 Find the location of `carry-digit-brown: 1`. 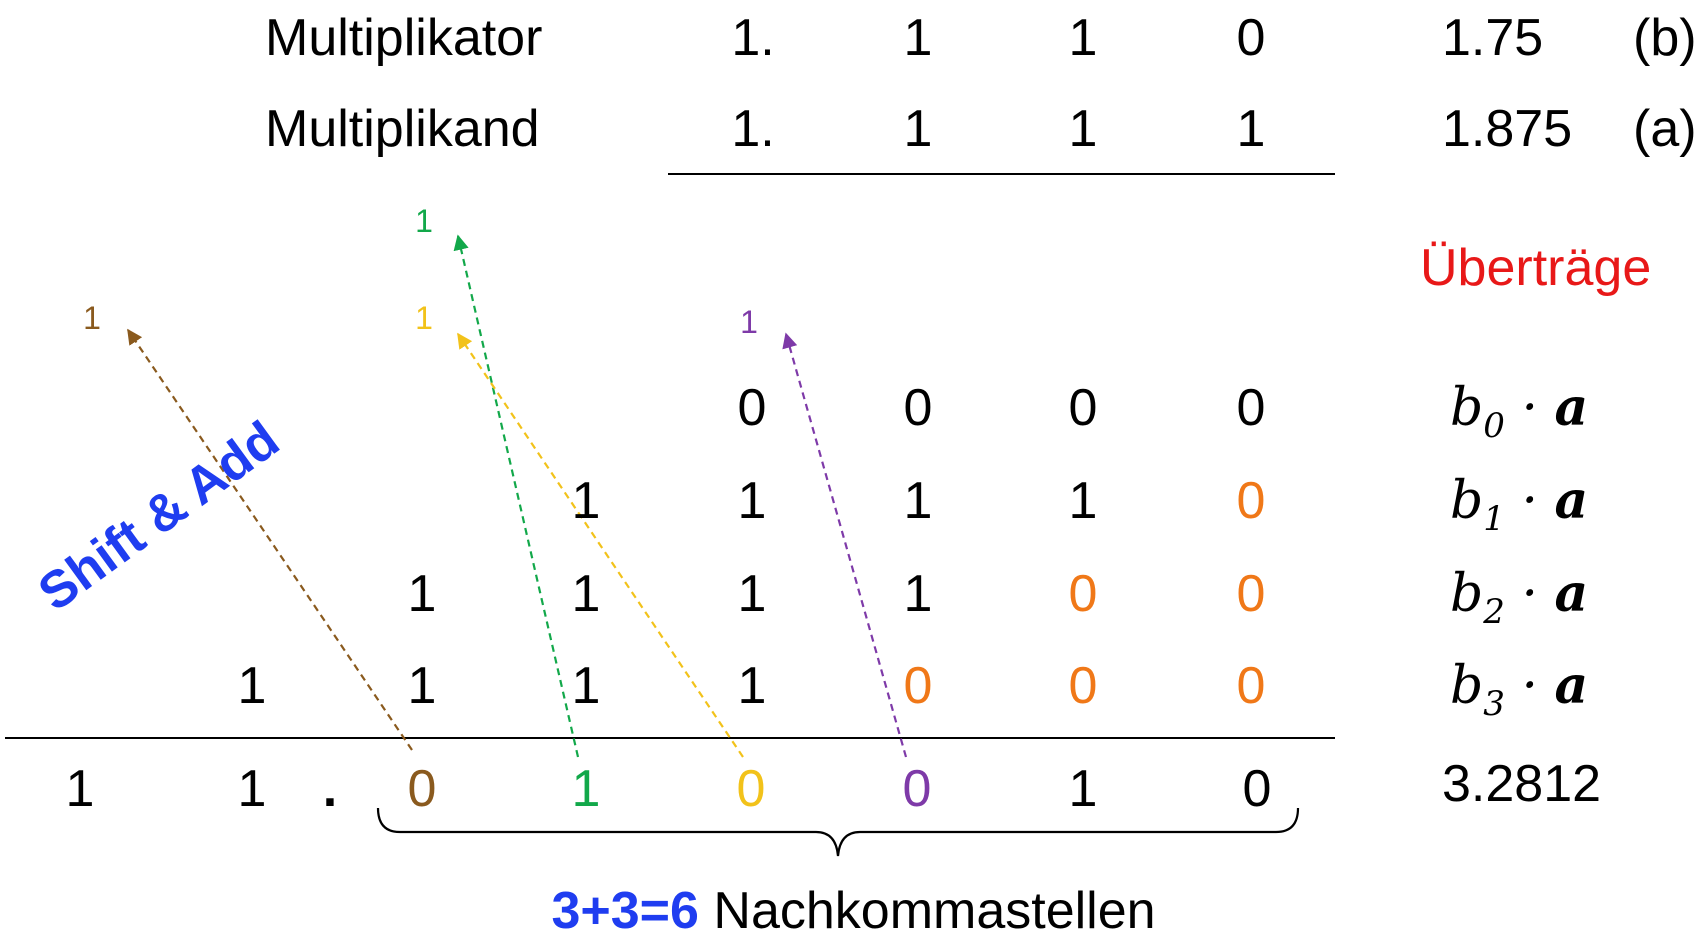

carry-digit-brown: 1 is located at coordinates (92, 318).